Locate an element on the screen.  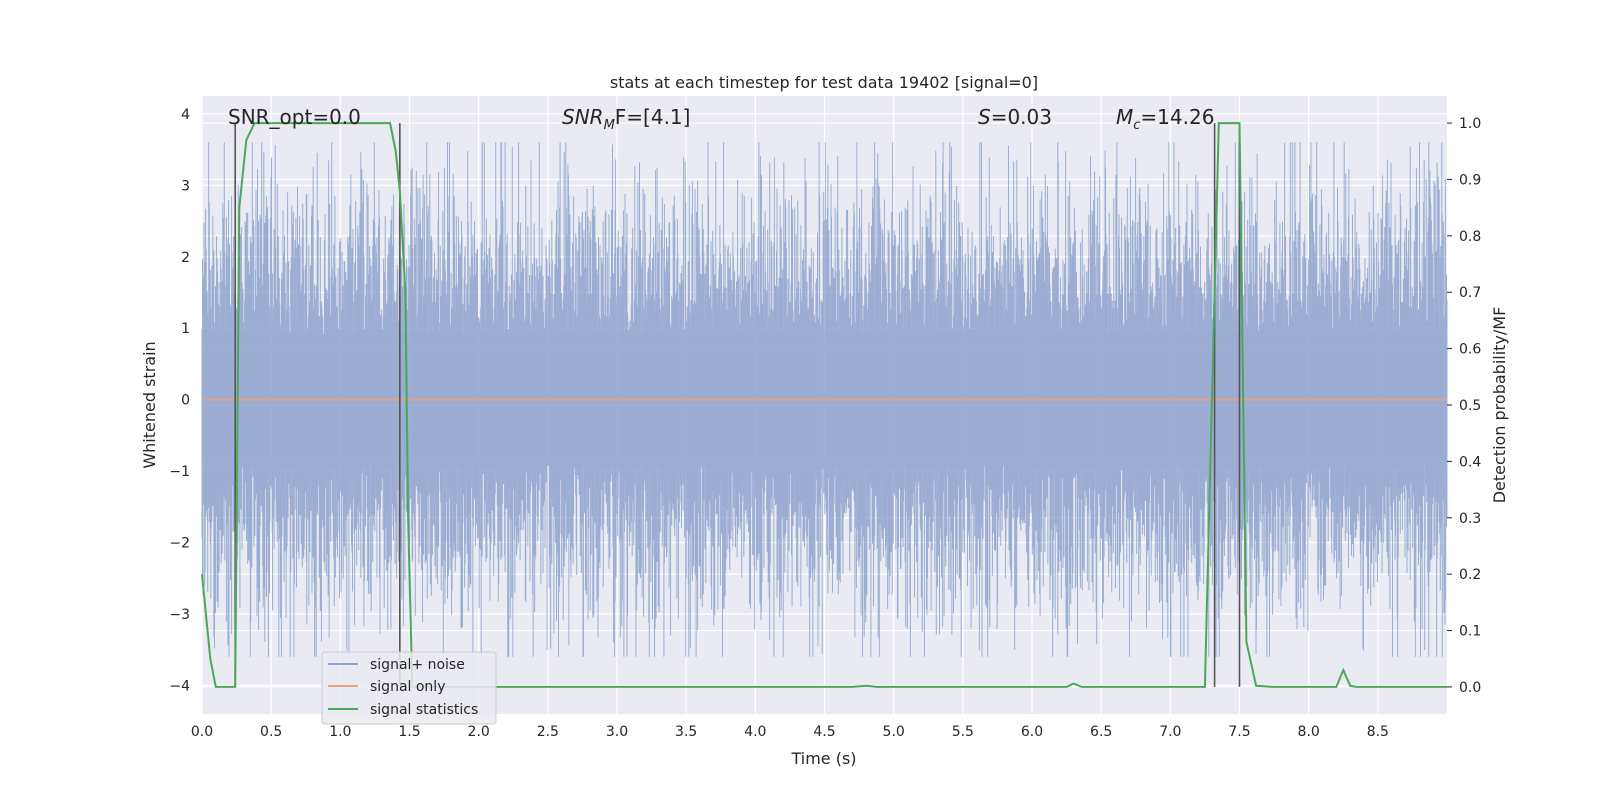
y-axis-right-ticks: 1.0 0.9 0.8 0.7 0.6 0.5 0.4 0.3 0.2 0.1 0.0 is located at coordinates (1464, 406).